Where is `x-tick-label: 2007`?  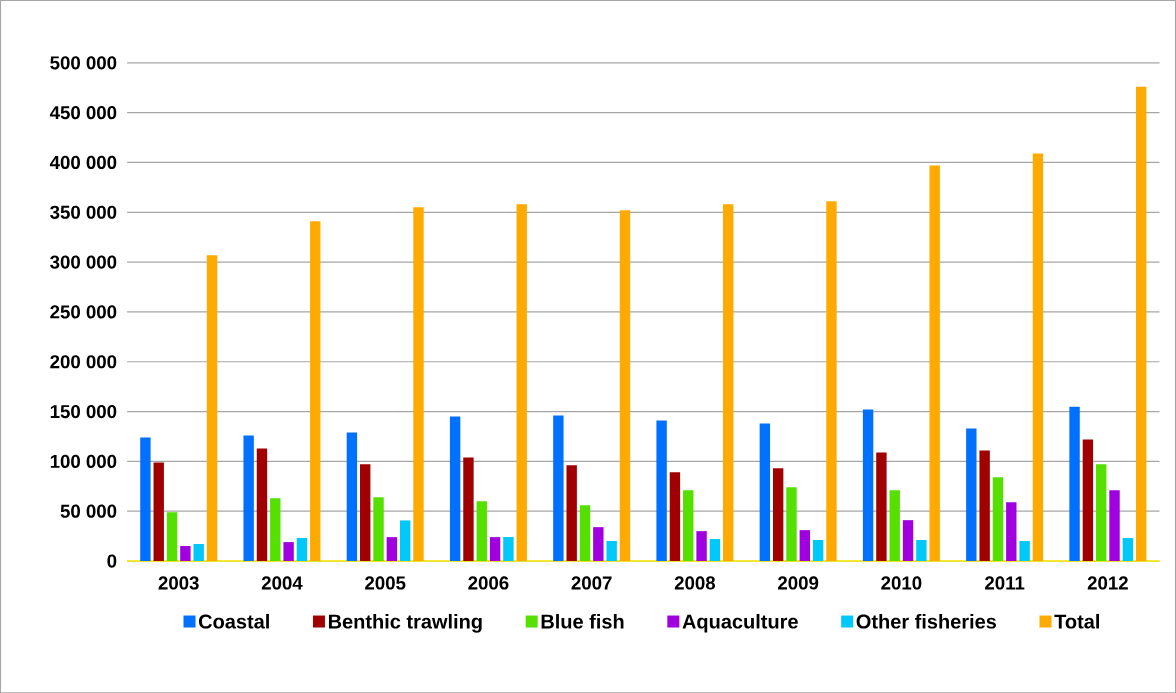 x-tick-label: 2007 is located at coordinates (591, 583).